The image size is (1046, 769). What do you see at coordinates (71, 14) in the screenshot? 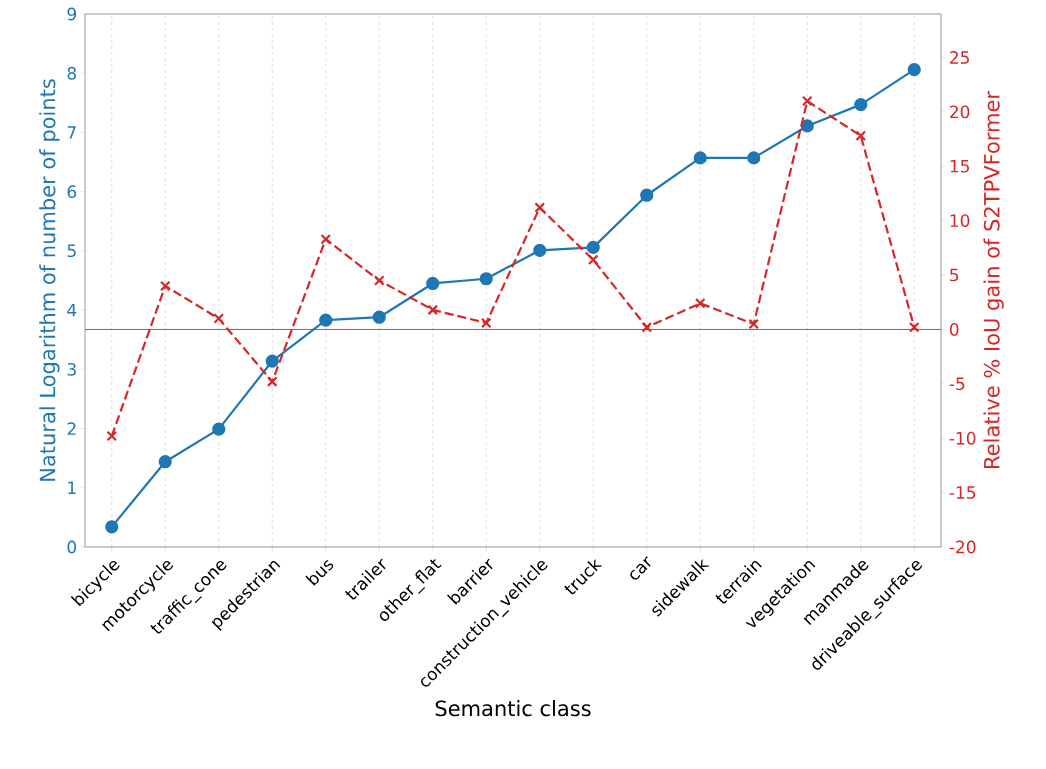
I see `y-tick-label: 9` at bounding box center [71, 14].